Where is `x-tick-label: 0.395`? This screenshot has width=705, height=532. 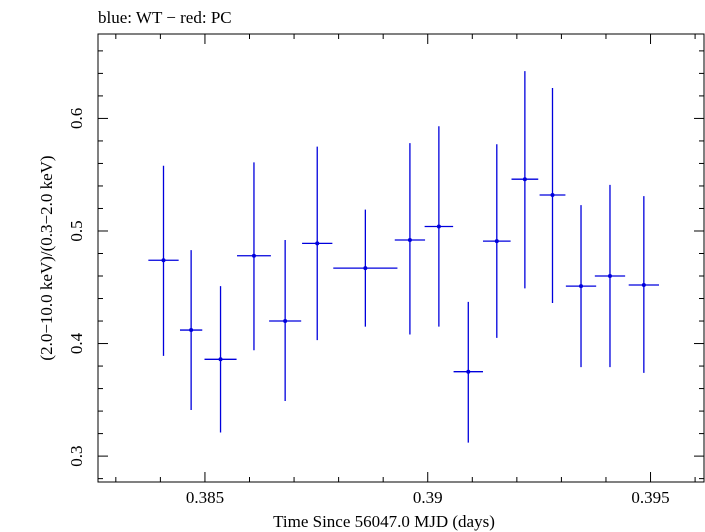 x-tick-label: 0.395 is located at coordinates (650, 497).